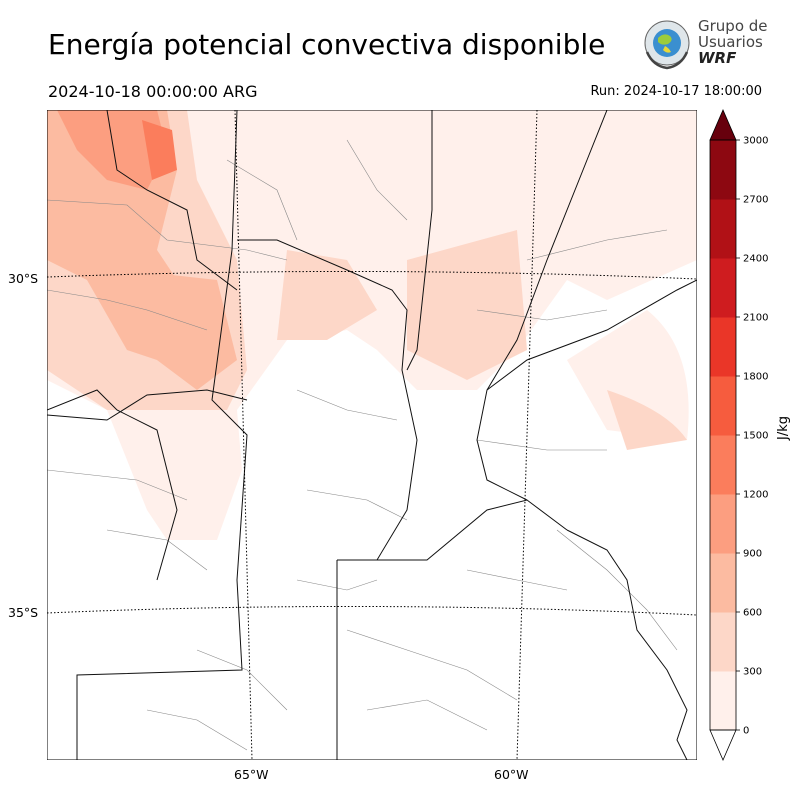 The image size is (800, 800). I want to click on colorbar-tick-label: 2100, so click(755, 318).